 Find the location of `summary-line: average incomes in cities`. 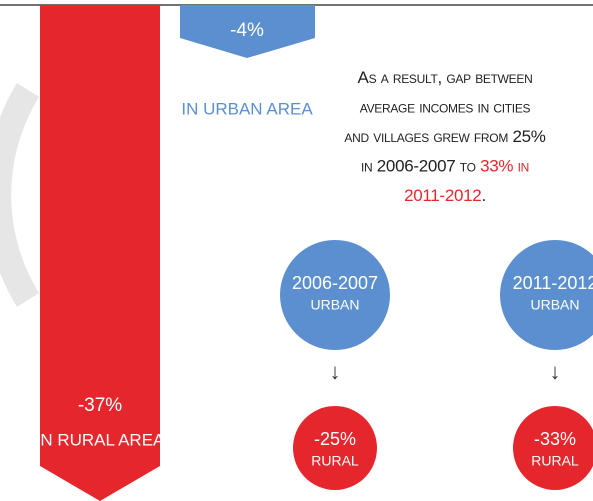

summary-line: average incomes in cities is located at coordinates (445, 107).